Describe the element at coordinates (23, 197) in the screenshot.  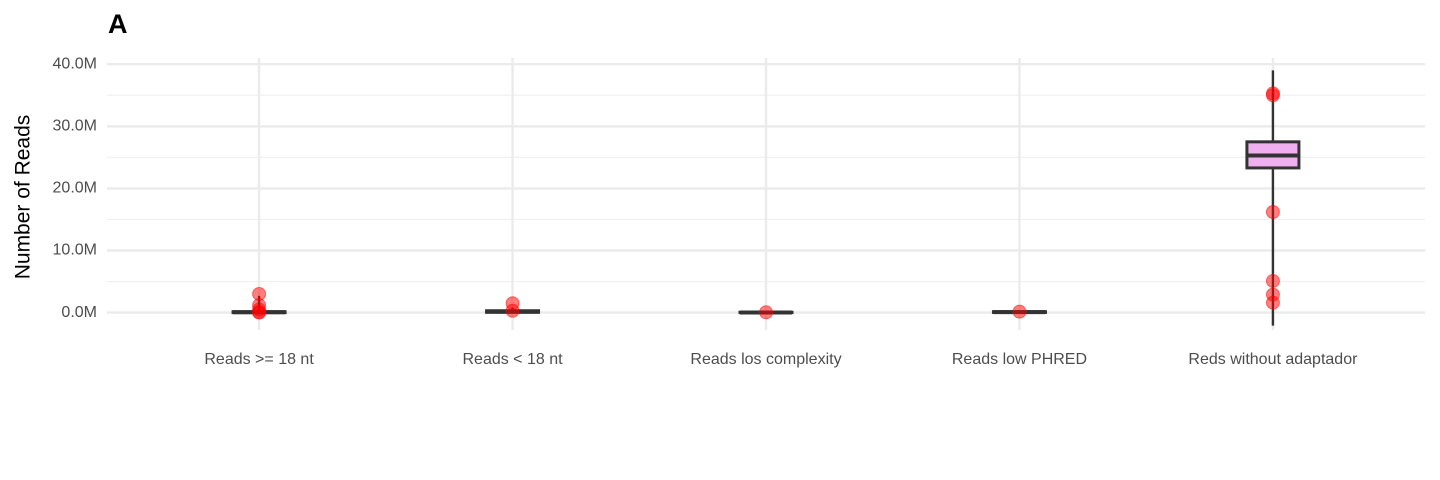
I see `y-axis-title: Number of Reads` at that location.